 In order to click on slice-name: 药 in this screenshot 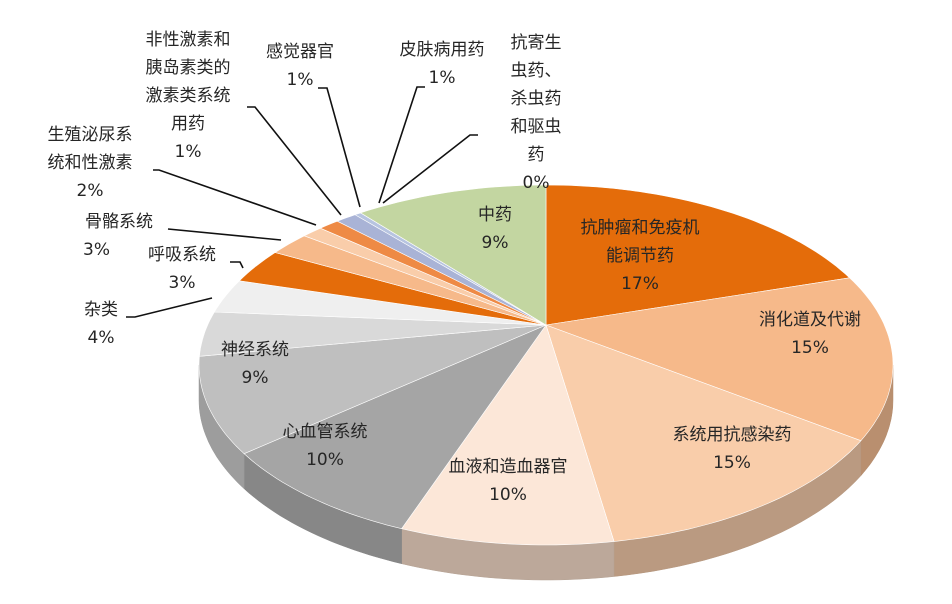, I will do `click(536, 155)`.